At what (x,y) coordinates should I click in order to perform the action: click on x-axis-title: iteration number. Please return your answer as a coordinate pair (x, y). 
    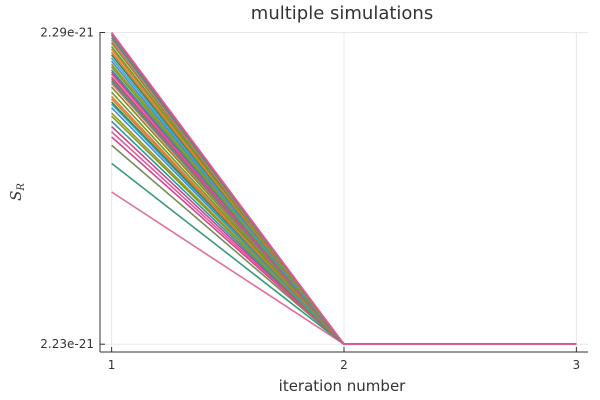
    Looking at the image, I should click on (343, 386).